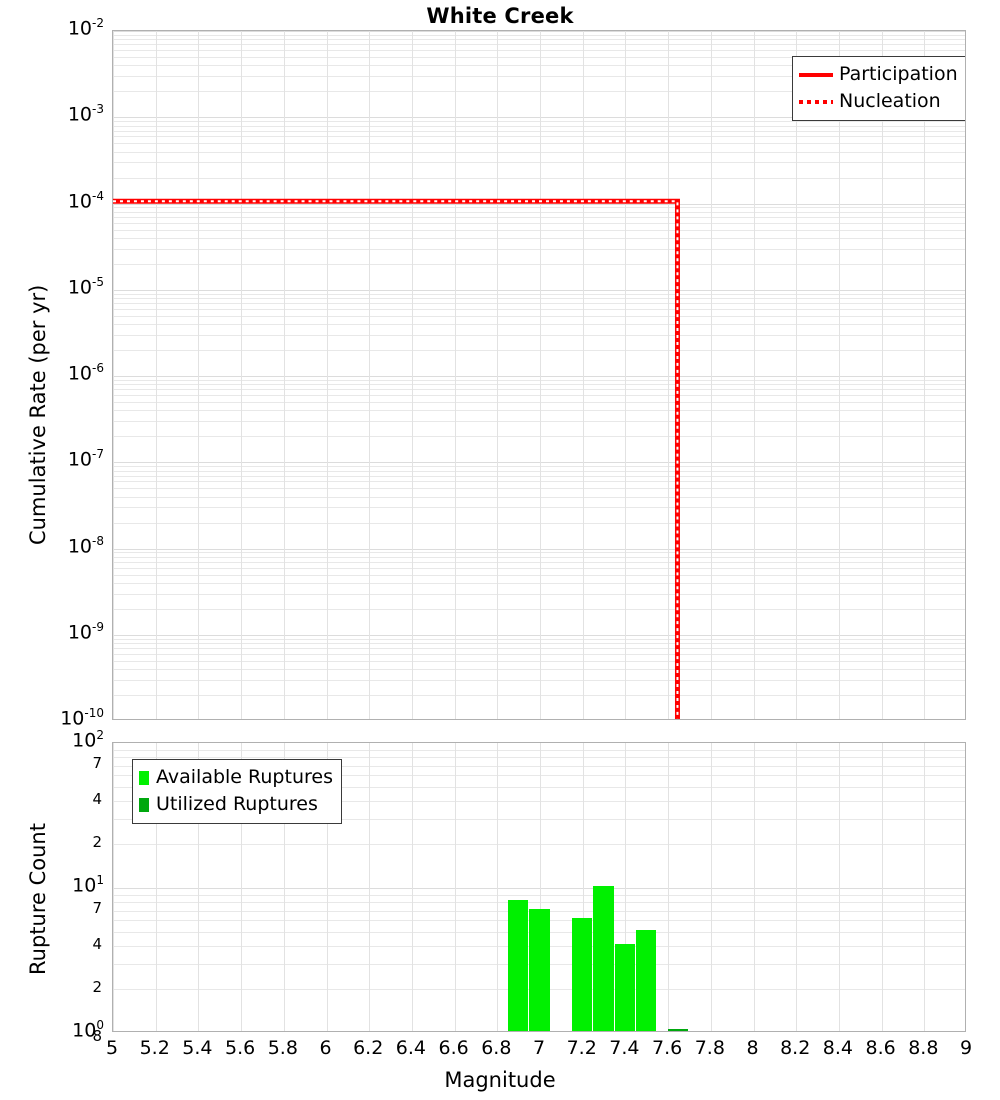 The width and height of the screenshot is (1000, 1100). I want to click on y-tick-label: 10⁻⁷, so click(85, 459).